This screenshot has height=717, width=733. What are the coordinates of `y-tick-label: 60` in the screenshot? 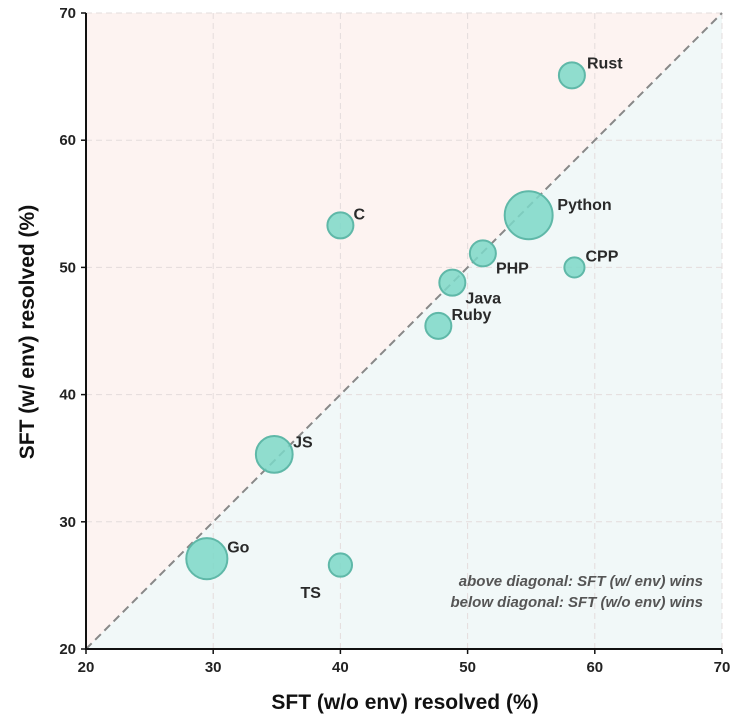 It's located at (67, 140).